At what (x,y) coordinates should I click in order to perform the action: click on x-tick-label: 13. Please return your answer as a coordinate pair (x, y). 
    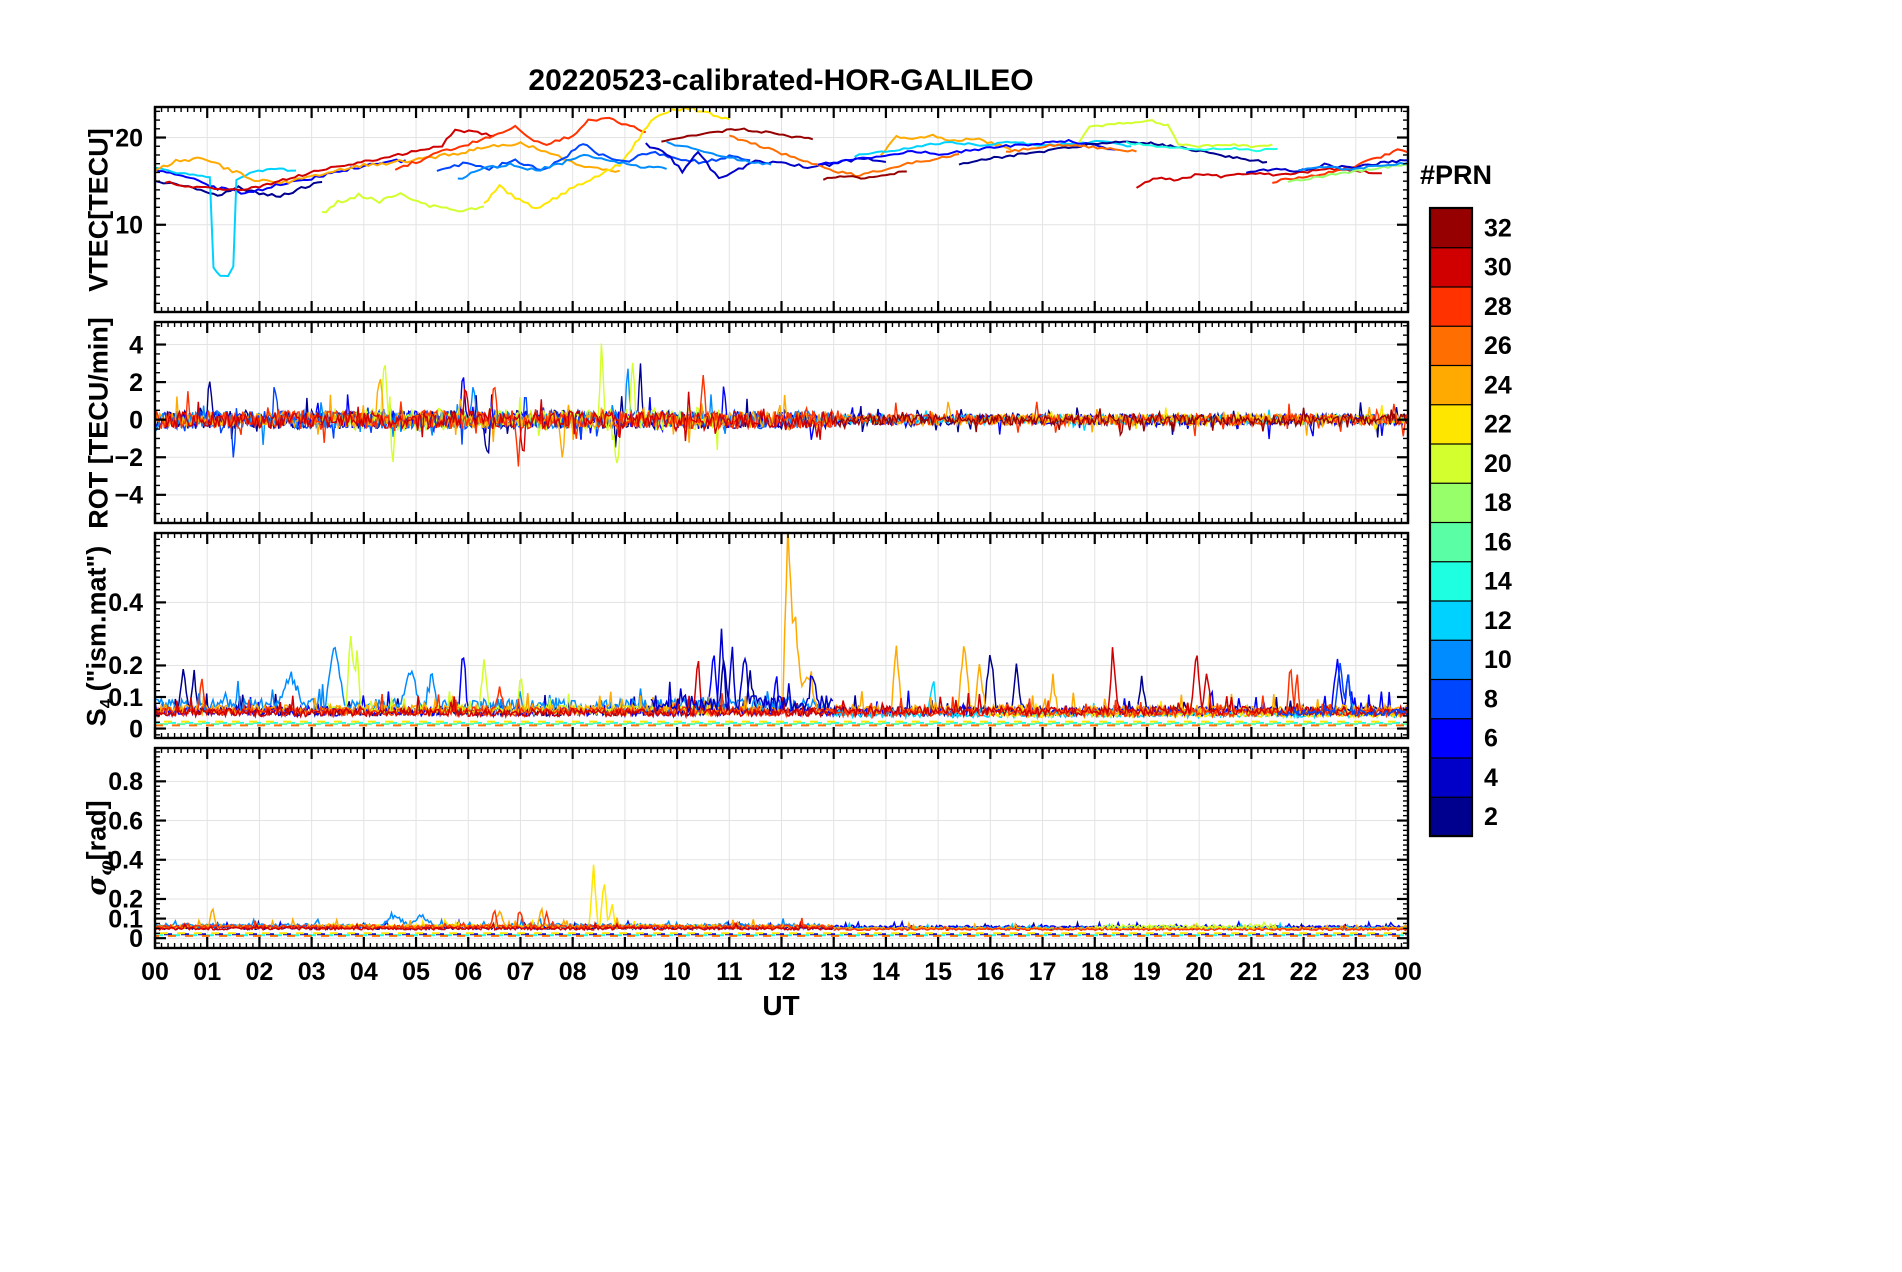
    Looking at the image, I should click on (834, 972).